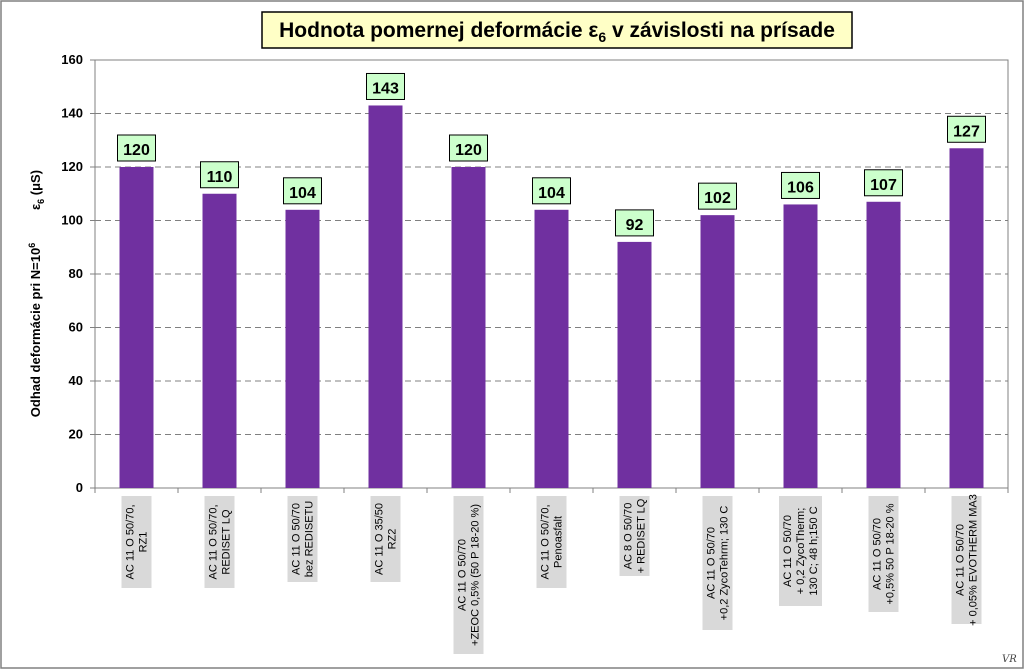 The height and width of the screenshot is (669, 1024). Describe the element at coordinates (220, 177) in the screenshot. I see `data-label: 110` at that location.